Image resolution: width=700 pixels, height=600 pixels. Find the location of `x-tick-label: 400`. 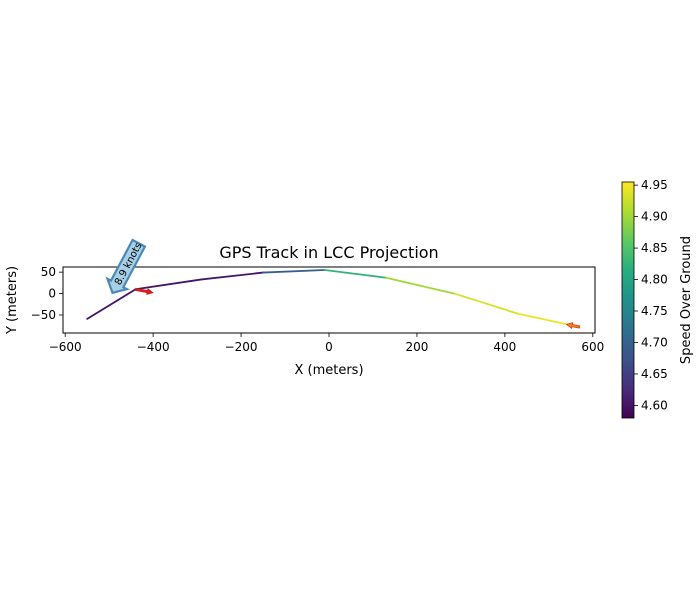

x-tick-label: 400 is located at coordinates (504, 347).